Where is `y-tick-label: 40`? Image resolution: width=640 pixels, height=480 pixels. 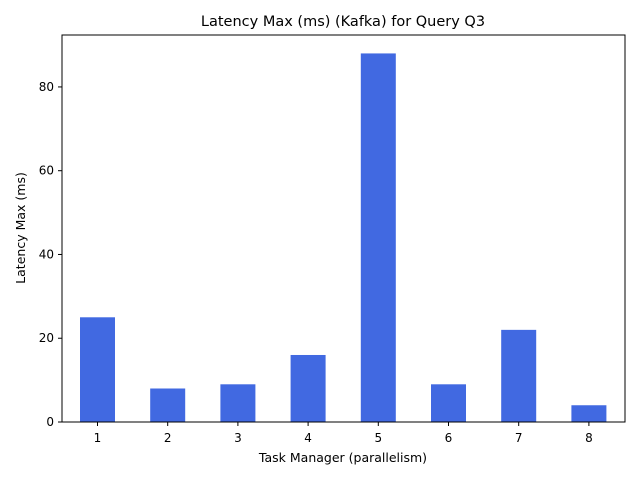 y-tick-label: 40 is located at coordinates (46, 254).